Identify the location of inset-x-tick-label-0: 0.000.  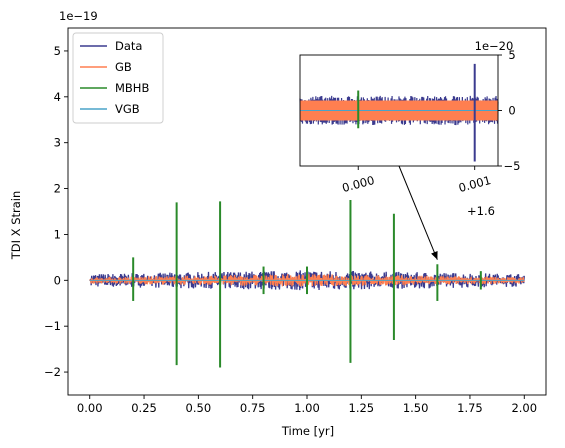
(358, 184).